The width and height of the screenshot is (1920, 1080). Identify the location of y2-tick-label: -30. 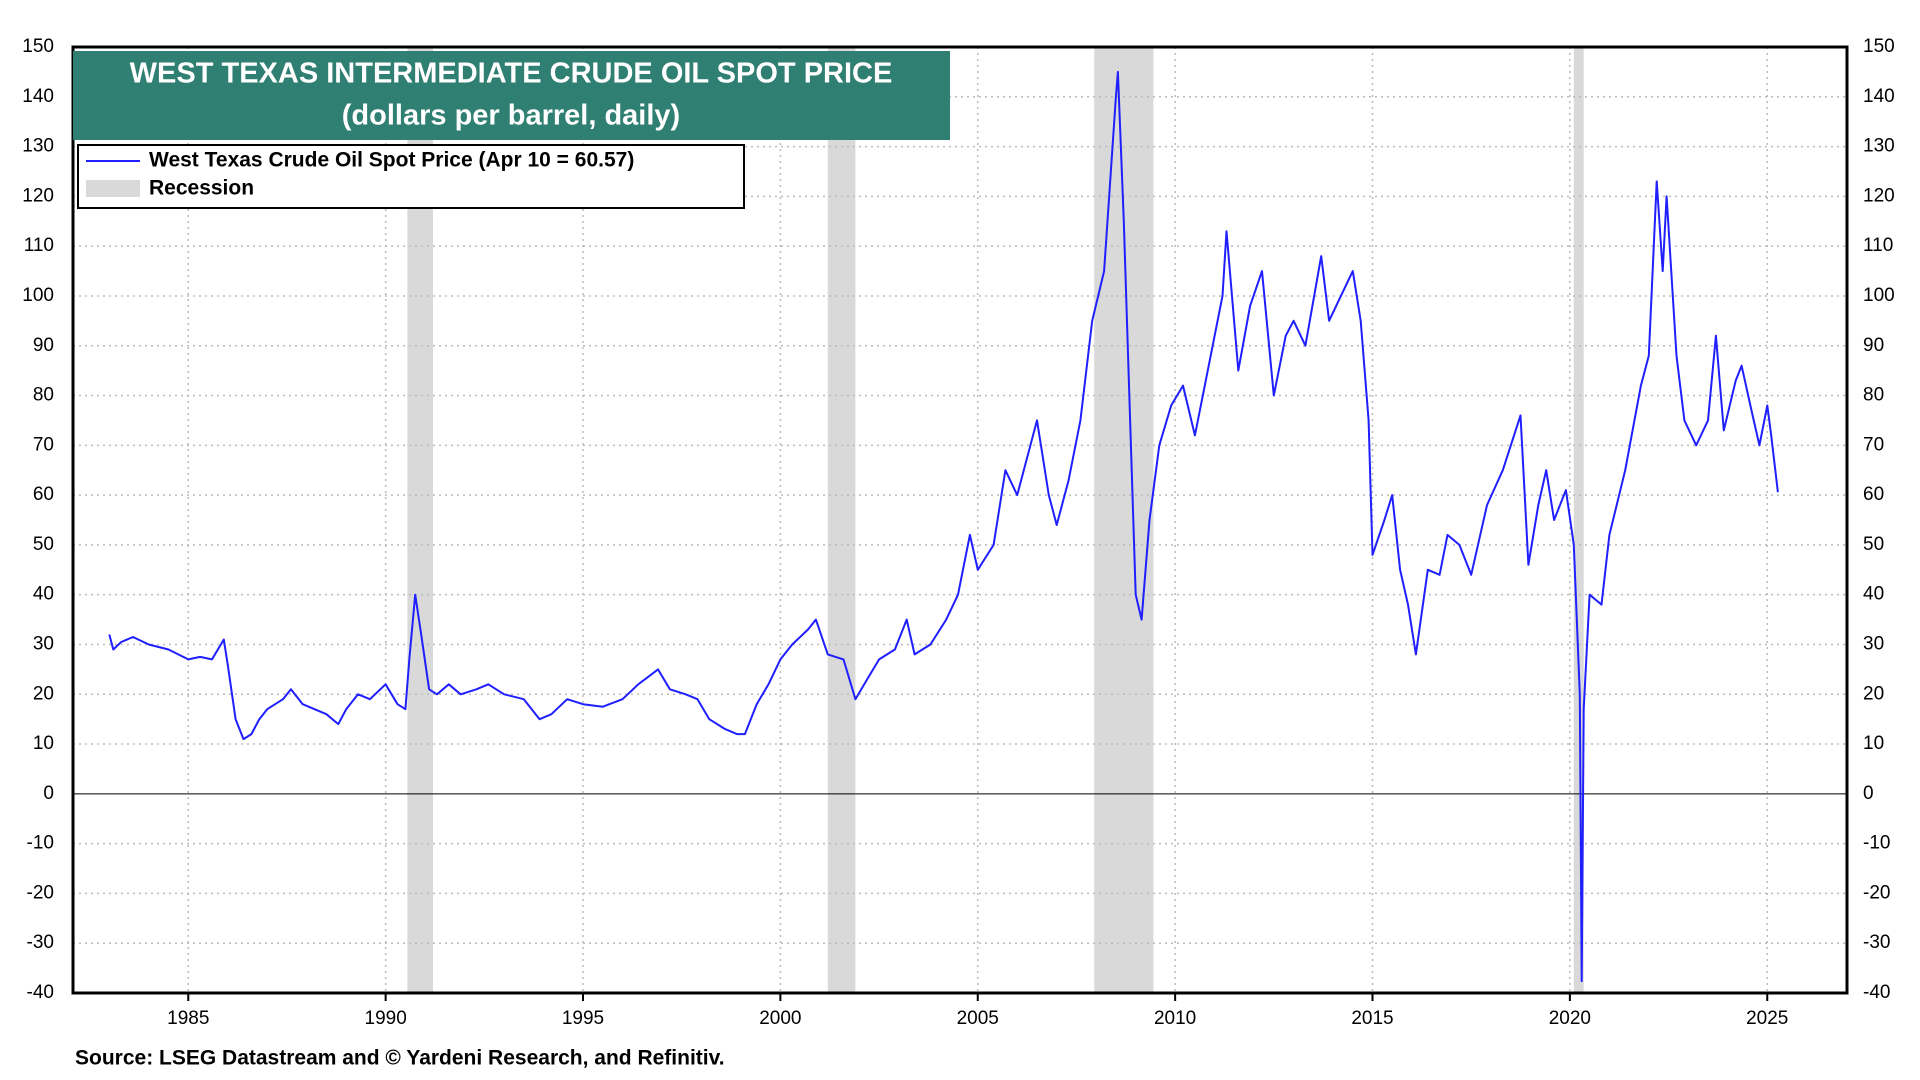
(1876, 942).